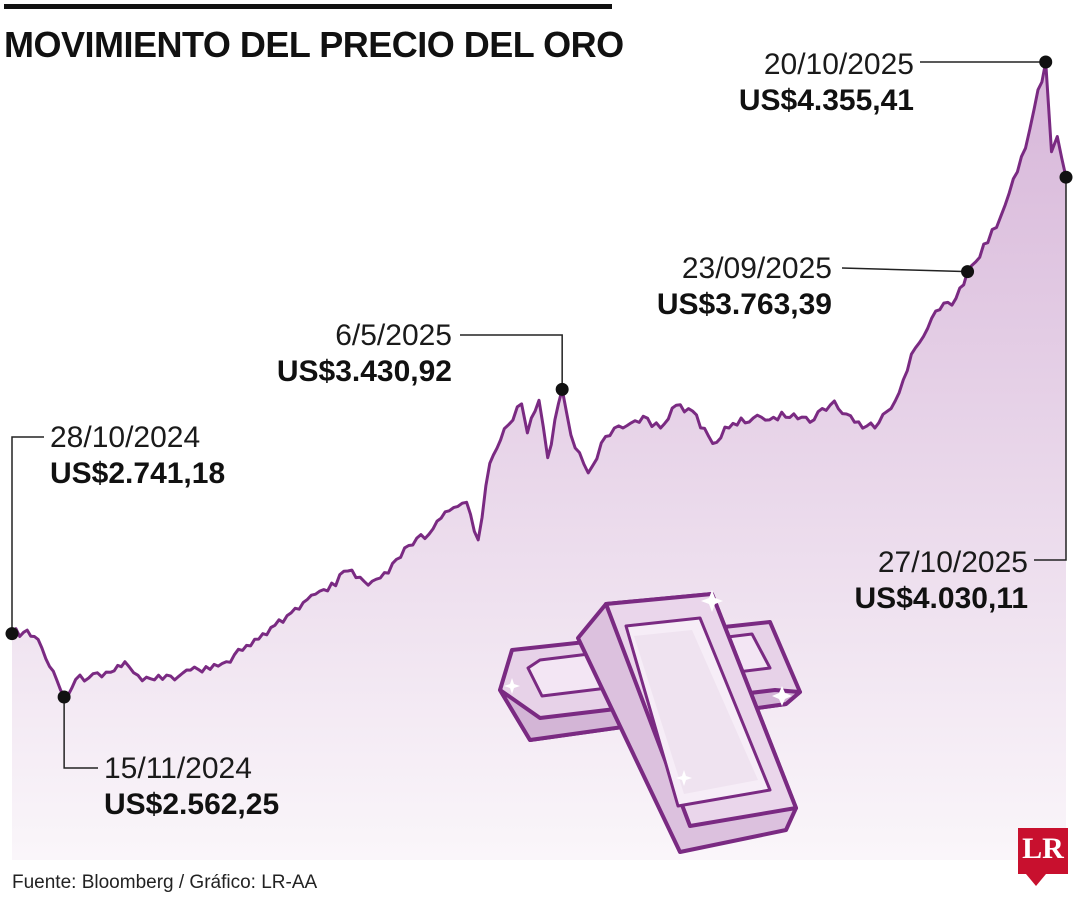 The image size is (1080, 900). What do you see at coordinates (125, 437) in the screenshot?
I see `annotation-date: 28/10/2024` at bounding box center [125, 437].